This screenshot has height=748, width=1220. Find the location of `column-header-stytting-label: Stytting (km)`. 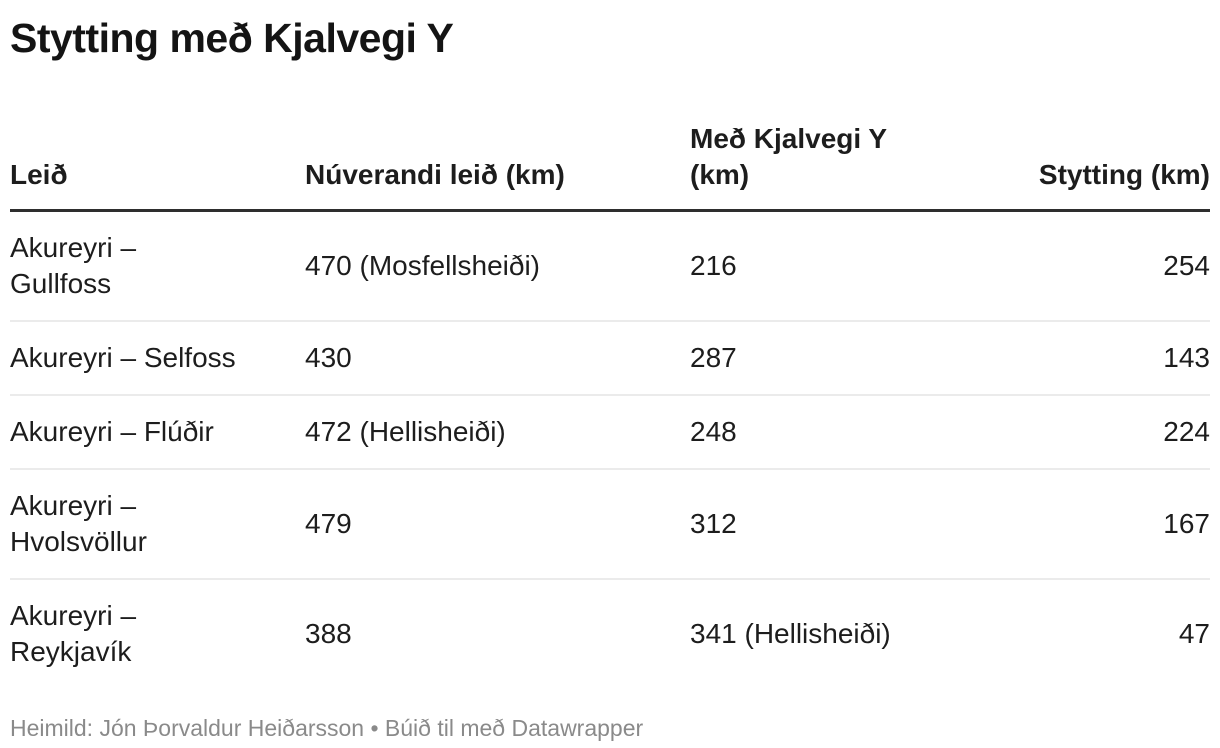

column-header-stytting-label: Stytting (km) is located at coordinates (1124, 175).